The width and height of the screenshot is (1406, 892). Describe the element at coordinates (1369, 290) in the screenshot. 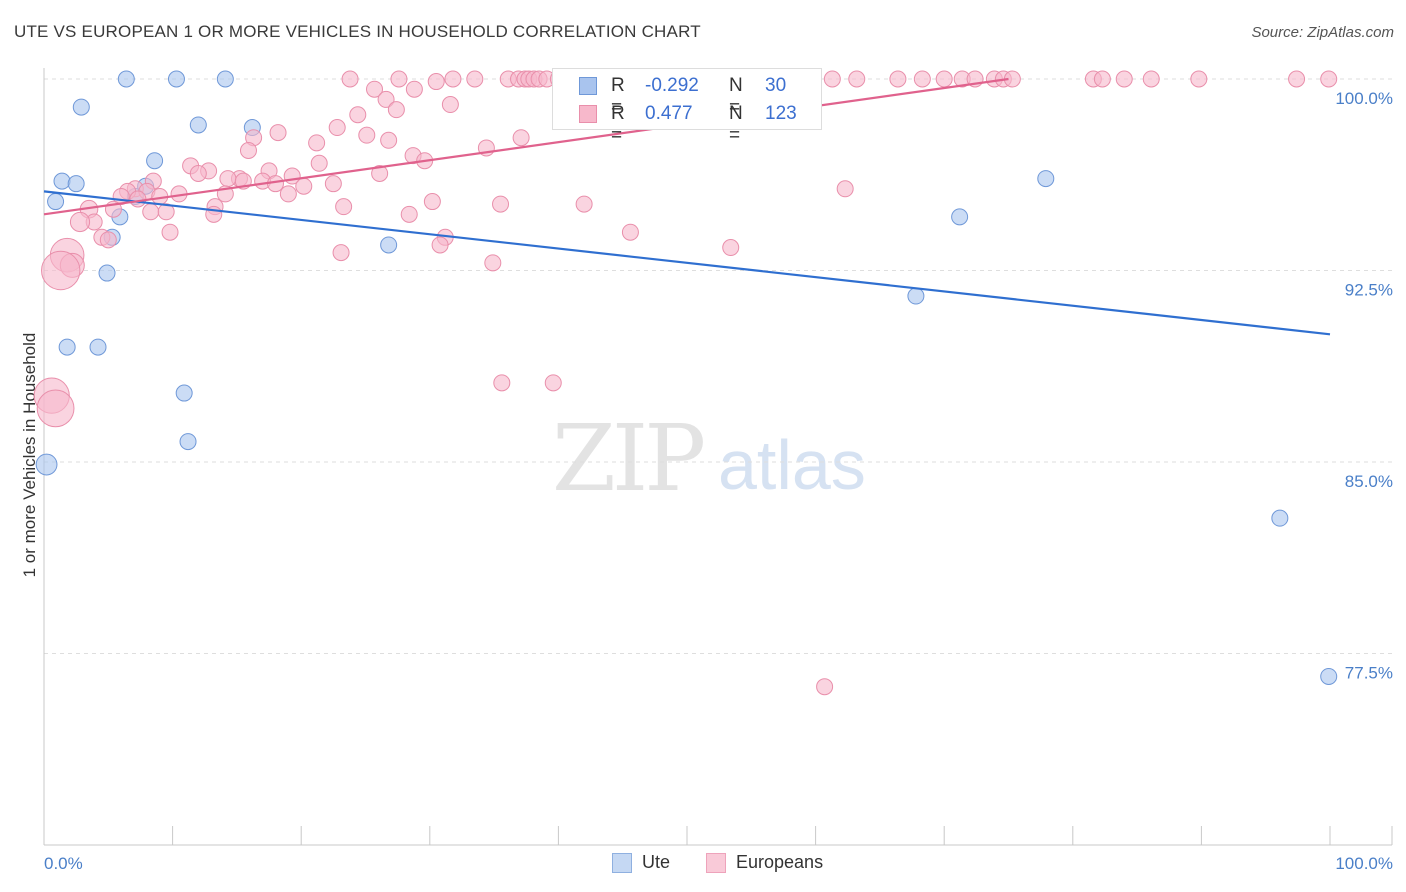

I see `y-tick-label: 92.5%` at that location.